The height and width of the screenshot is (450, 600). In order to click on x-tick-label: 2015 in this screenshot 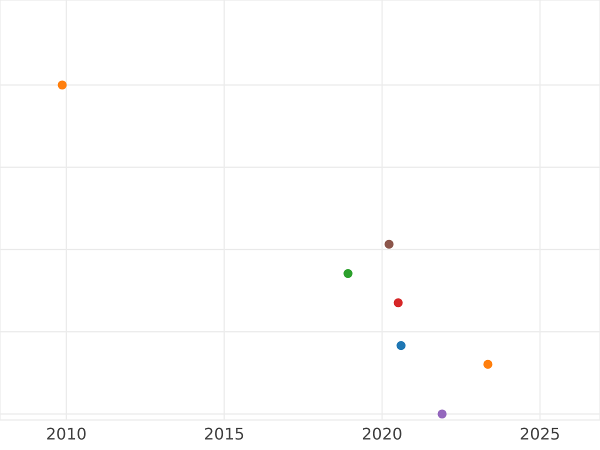, I will do `click(224, 434)`.